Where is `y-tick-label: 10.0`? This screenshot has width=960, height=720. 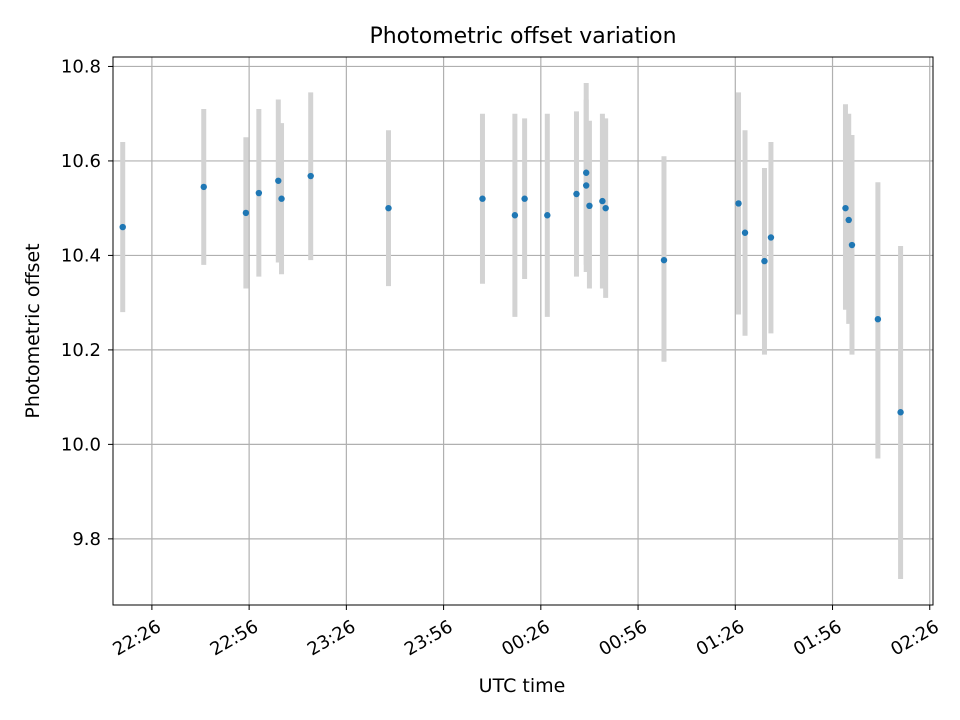 y-tick-label: 10.0 is located at coordinates (81, 444).